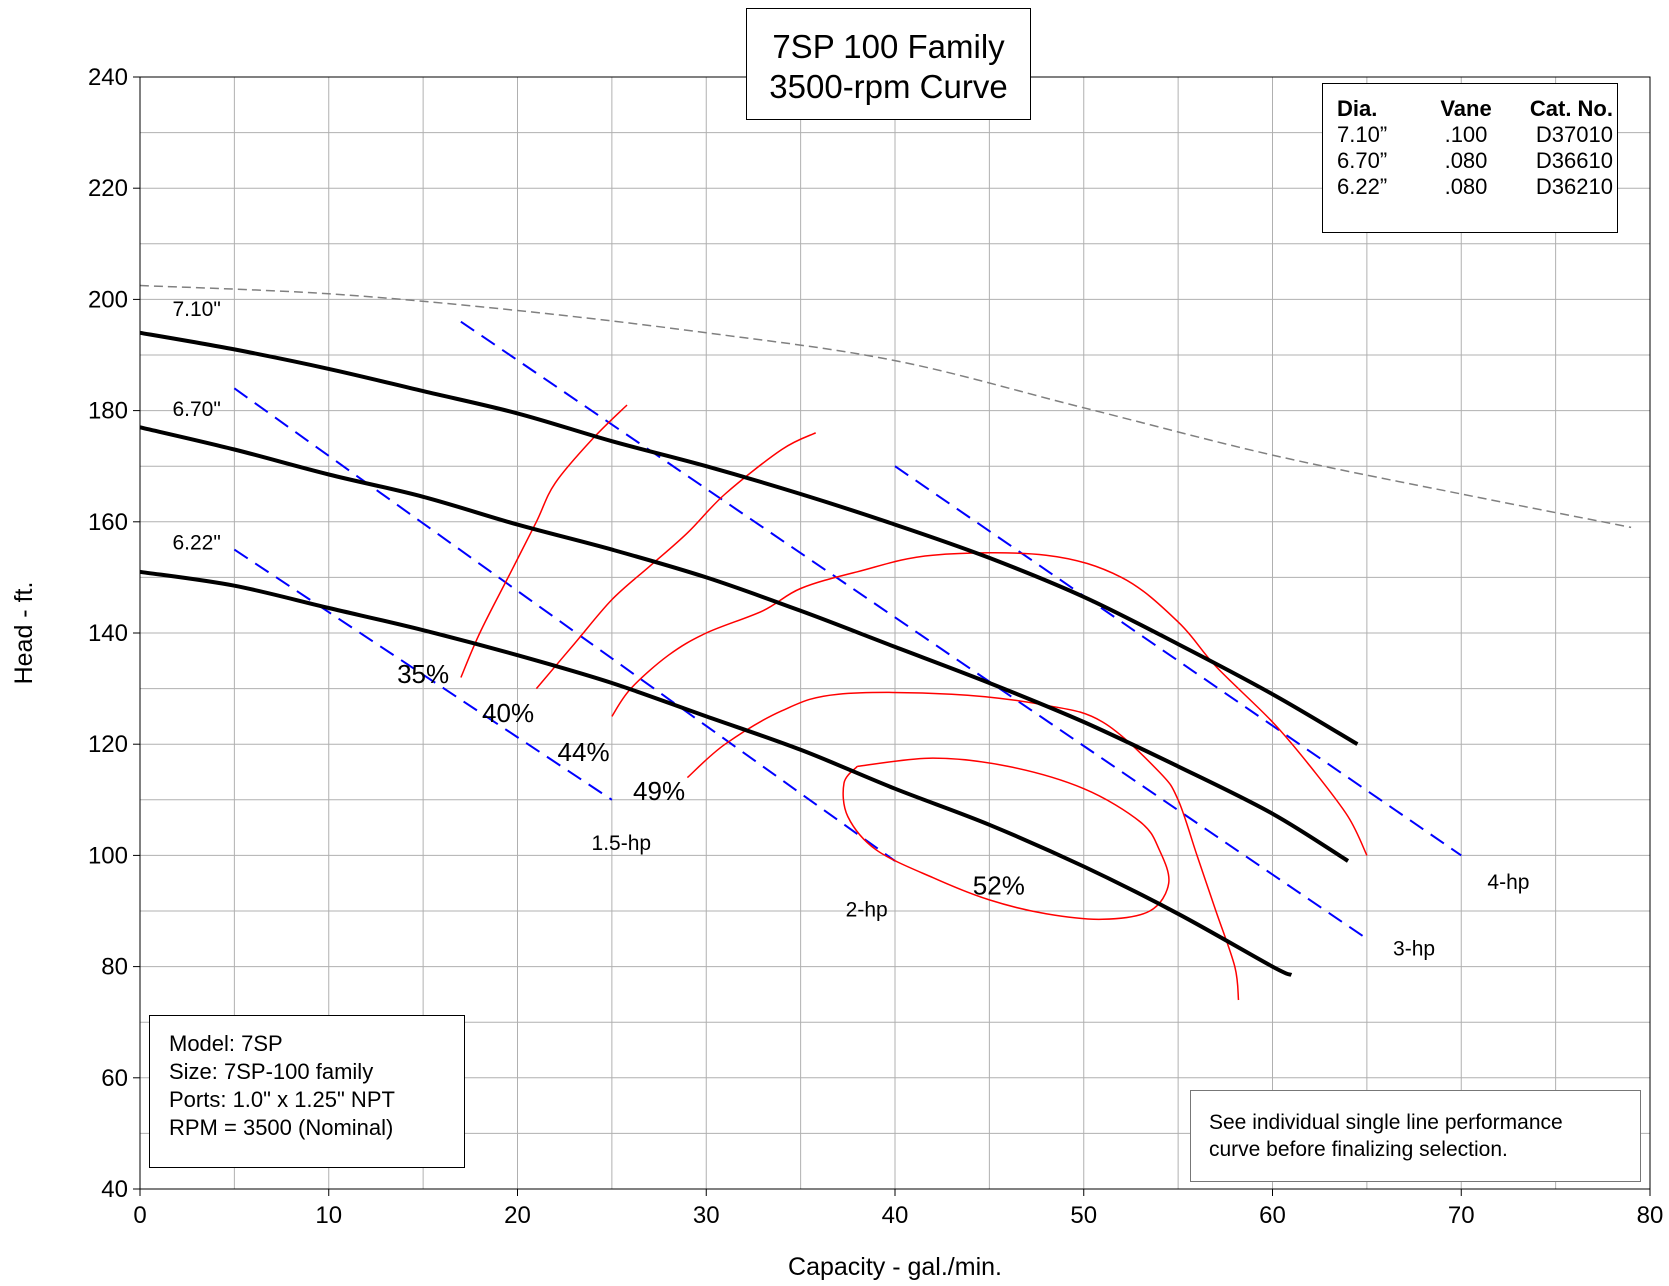 The image size is (1669, 1286). Describe the element at coordinates (1386, 1122) in the screenshot. I see `note-line: See individual single line performance` at that location.